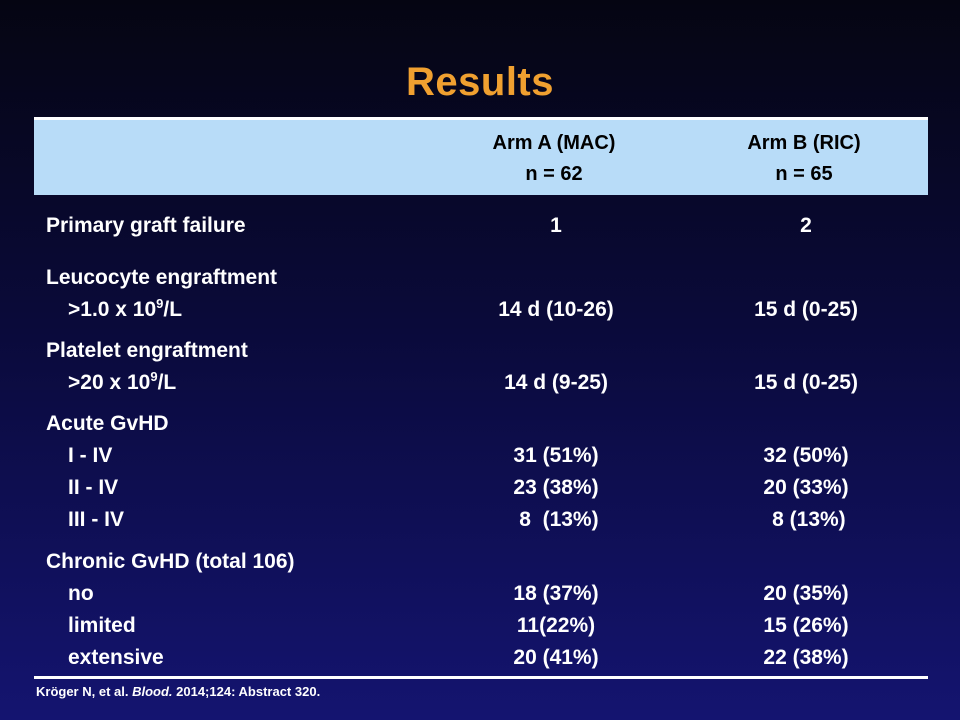  Describe the element at coordinates (804, 143) in the screenshot. I see `arm-b-name: Arm B (RIC)` at that location.